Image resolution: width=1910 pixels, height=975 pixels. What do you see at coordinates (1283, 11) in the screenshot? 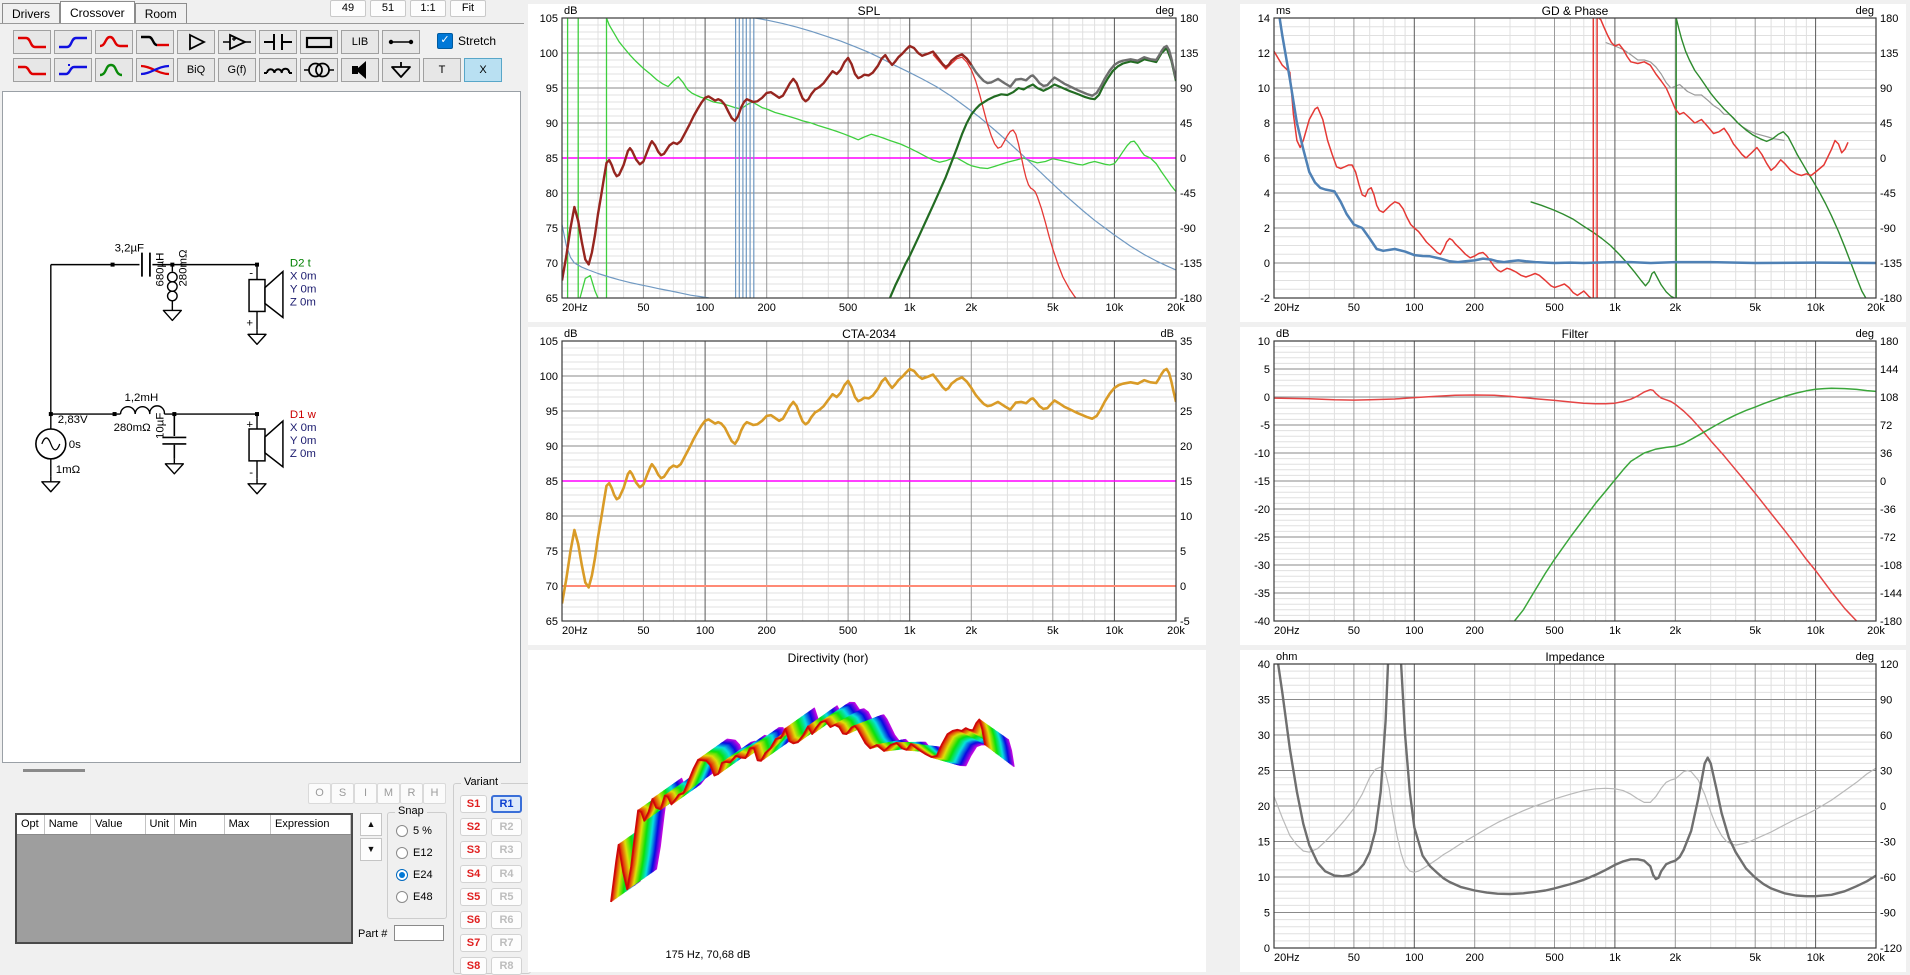
I see `left-axis-unit: ms` at bounding box center [1283, 11].